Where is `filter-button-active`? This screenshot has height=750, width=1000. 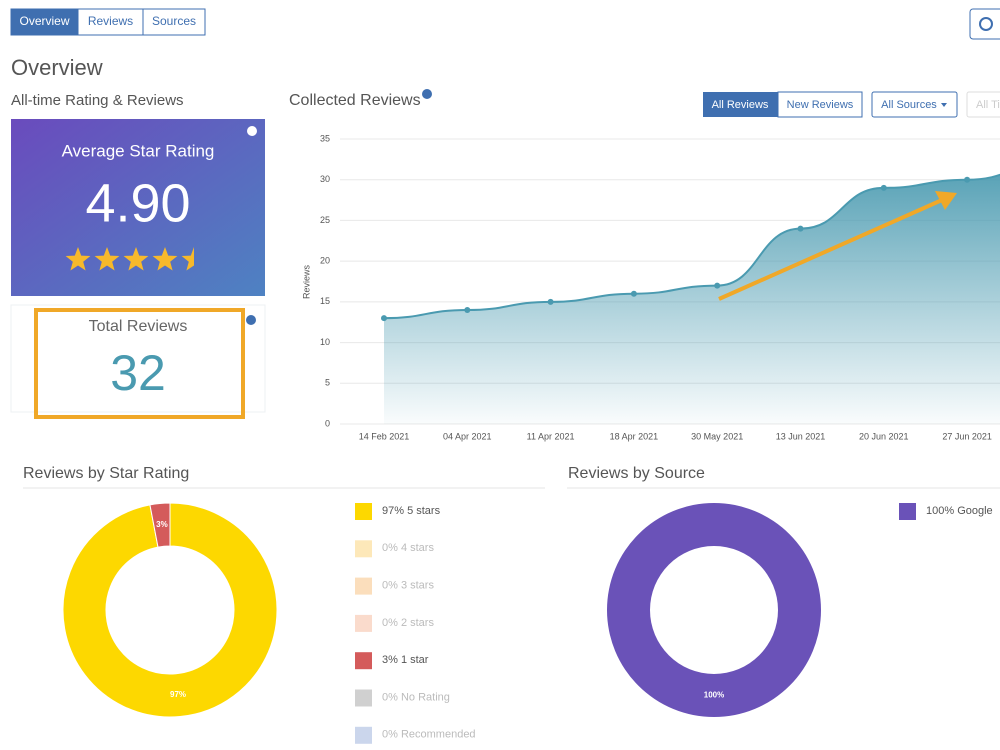
filter-button-active is located at coordinates (740, 104).